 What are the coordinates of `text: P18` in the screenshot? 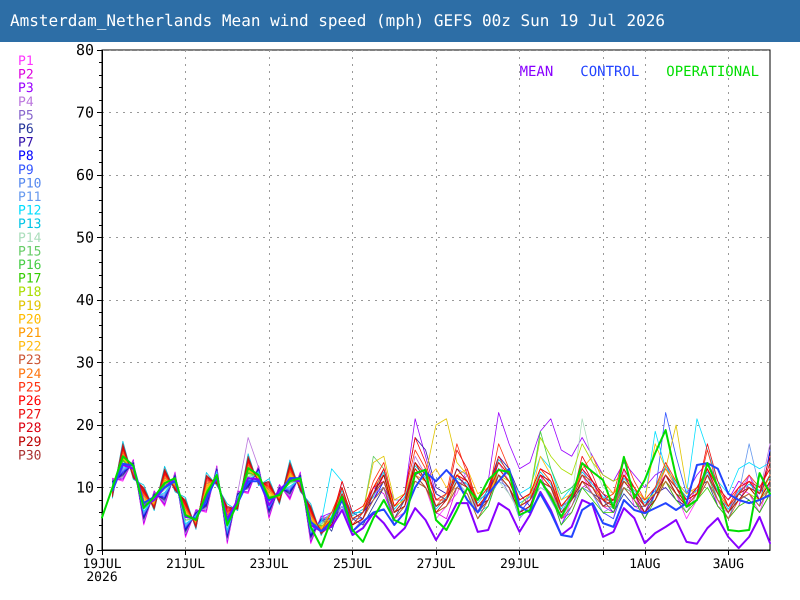 It's located at (30, 292).